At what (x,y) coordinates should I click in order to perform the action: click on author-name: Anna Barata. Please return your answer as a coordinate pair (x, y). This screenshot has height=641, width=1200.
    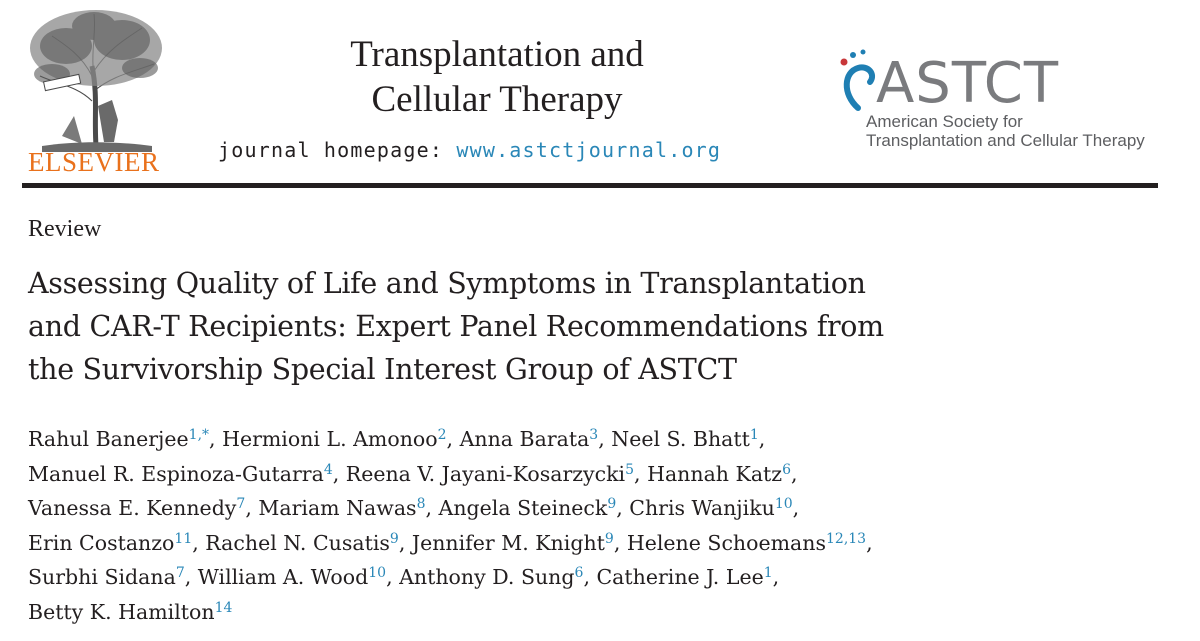
    Looking at the image, I should click on (524, 439).